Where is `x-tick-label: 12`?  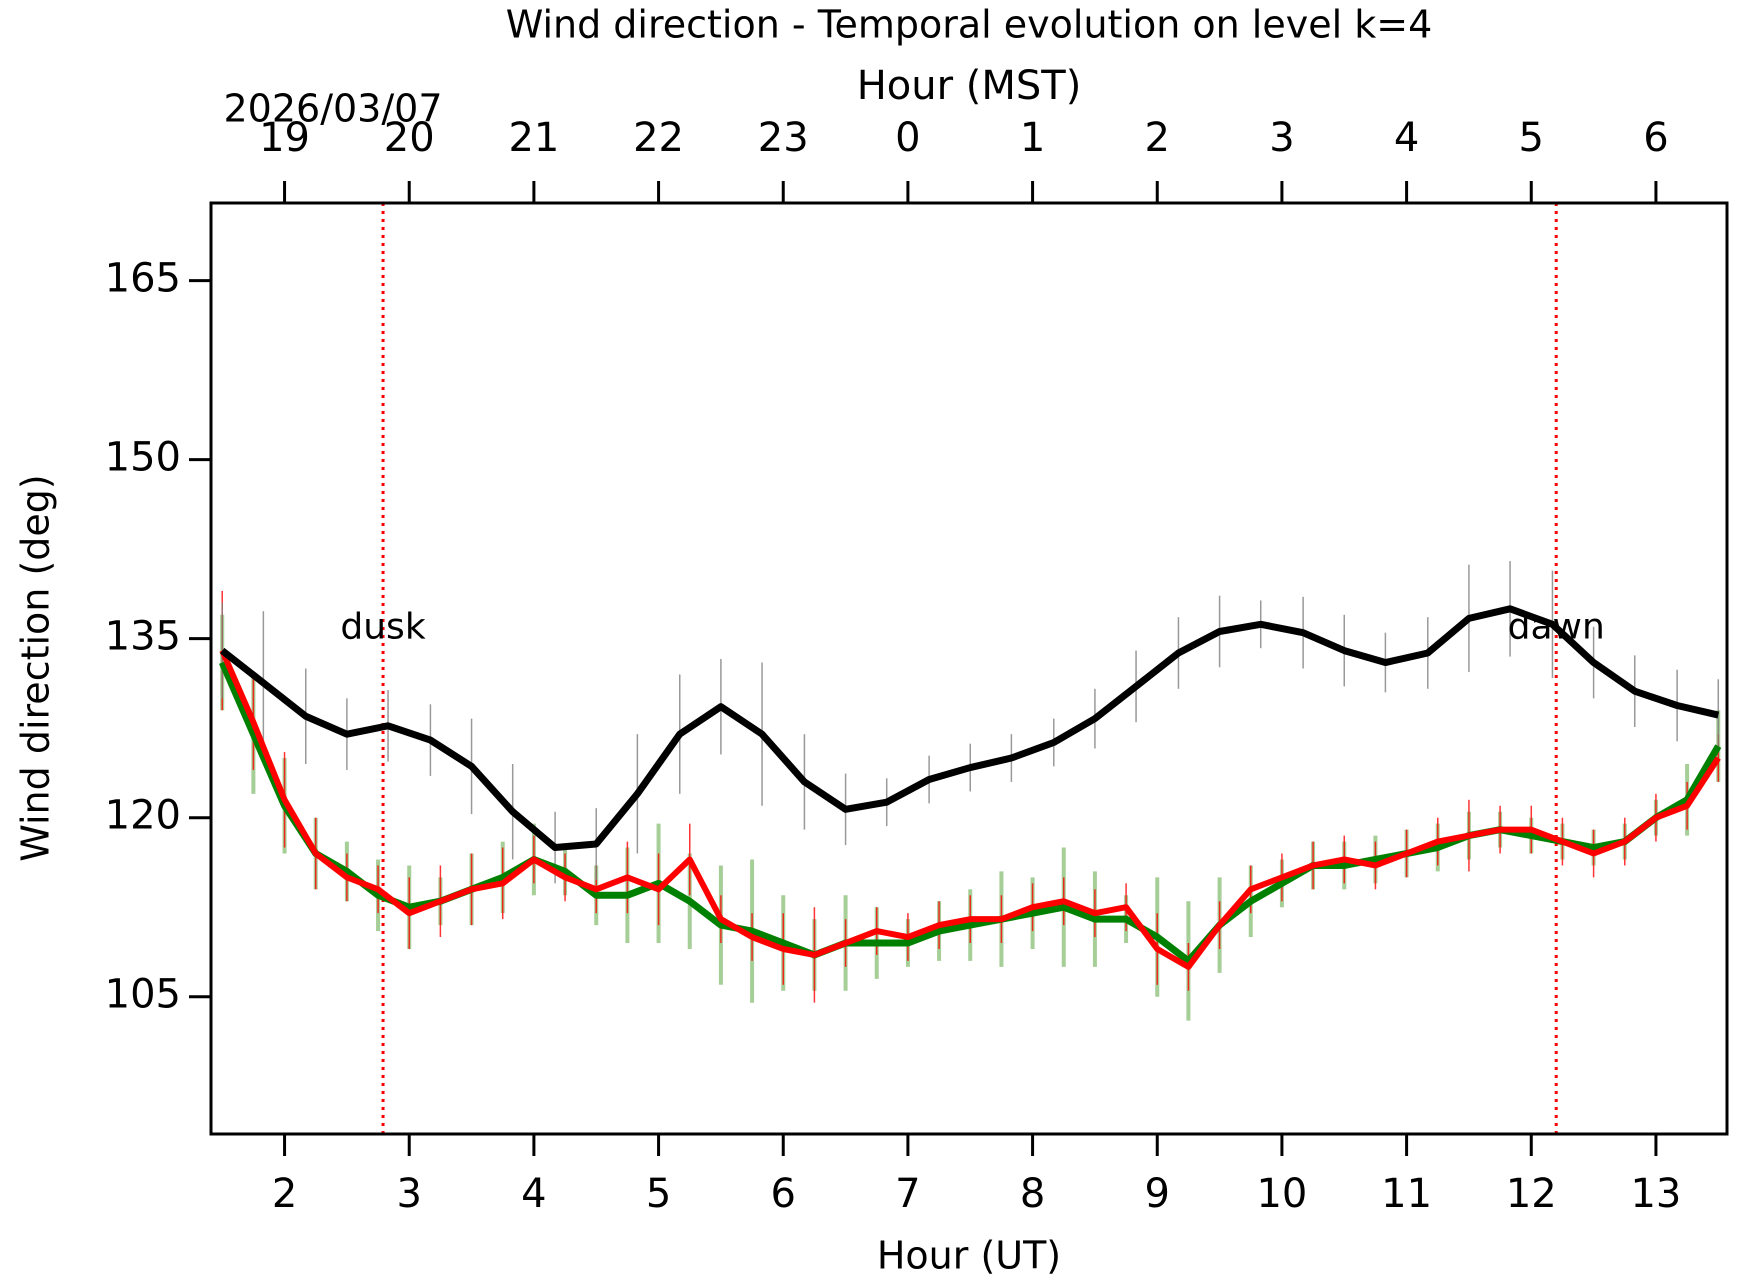
x-tick-label: 12 is located at coordinates (1531, 1194).